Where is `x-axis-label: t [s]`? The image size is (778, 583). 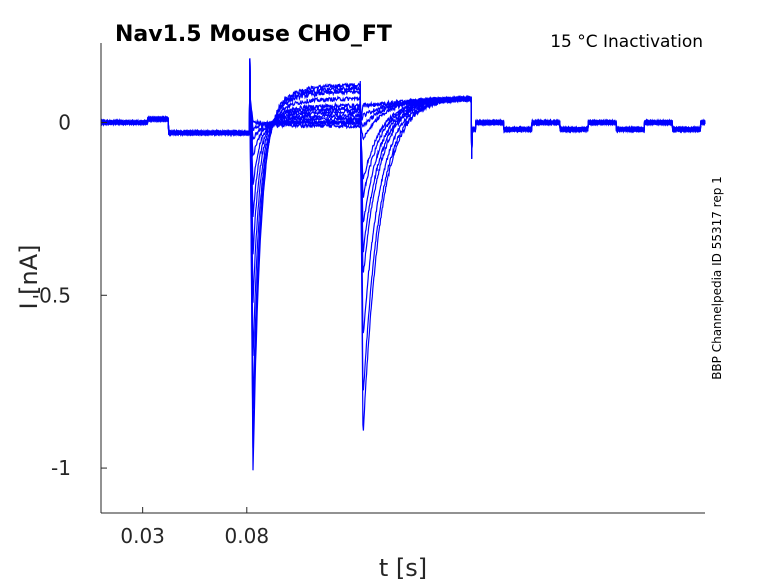
x-axis-label: t [s] is located at coordinates (403, 568).